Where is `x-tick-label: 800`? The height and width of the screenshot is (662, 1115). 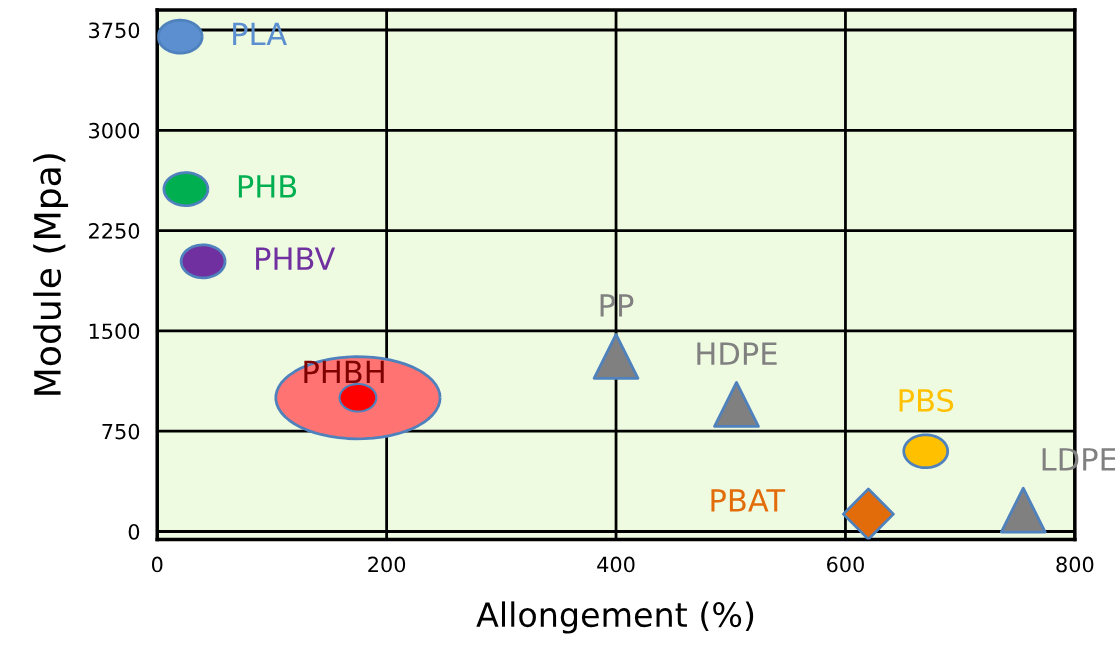
x-tick-label: 800 is located at coordinates (1075, 564).